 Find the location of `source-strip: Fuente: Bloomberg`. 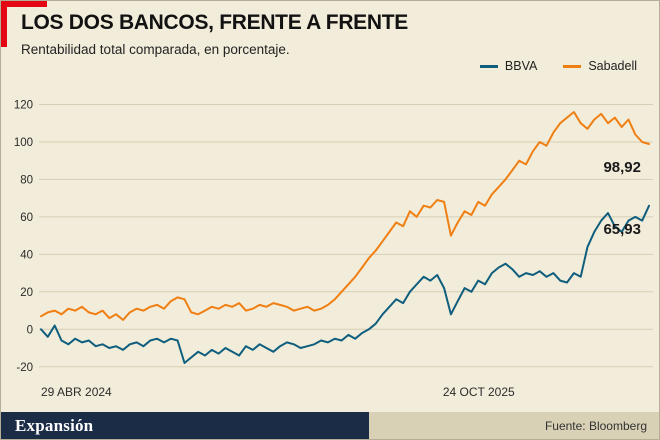

source-strip: Fuente: Bloomberg is located at coordinates (514, 425).